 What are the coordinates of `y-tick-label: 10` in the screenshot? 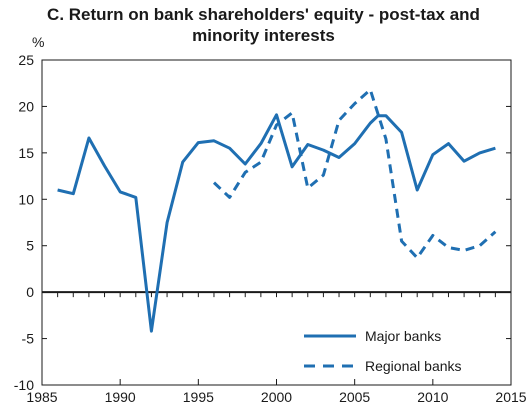 It's located at (26, 199).